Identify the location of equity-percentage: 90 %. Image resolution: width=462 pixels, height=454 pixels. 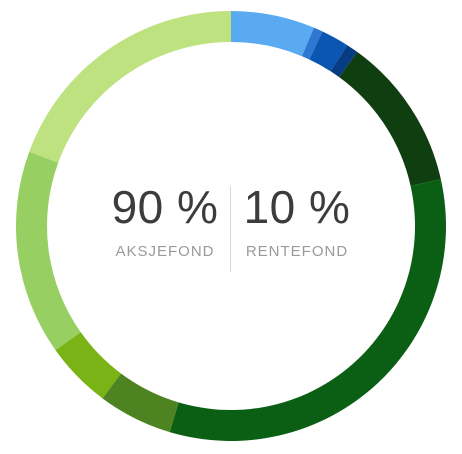
(165, 207).